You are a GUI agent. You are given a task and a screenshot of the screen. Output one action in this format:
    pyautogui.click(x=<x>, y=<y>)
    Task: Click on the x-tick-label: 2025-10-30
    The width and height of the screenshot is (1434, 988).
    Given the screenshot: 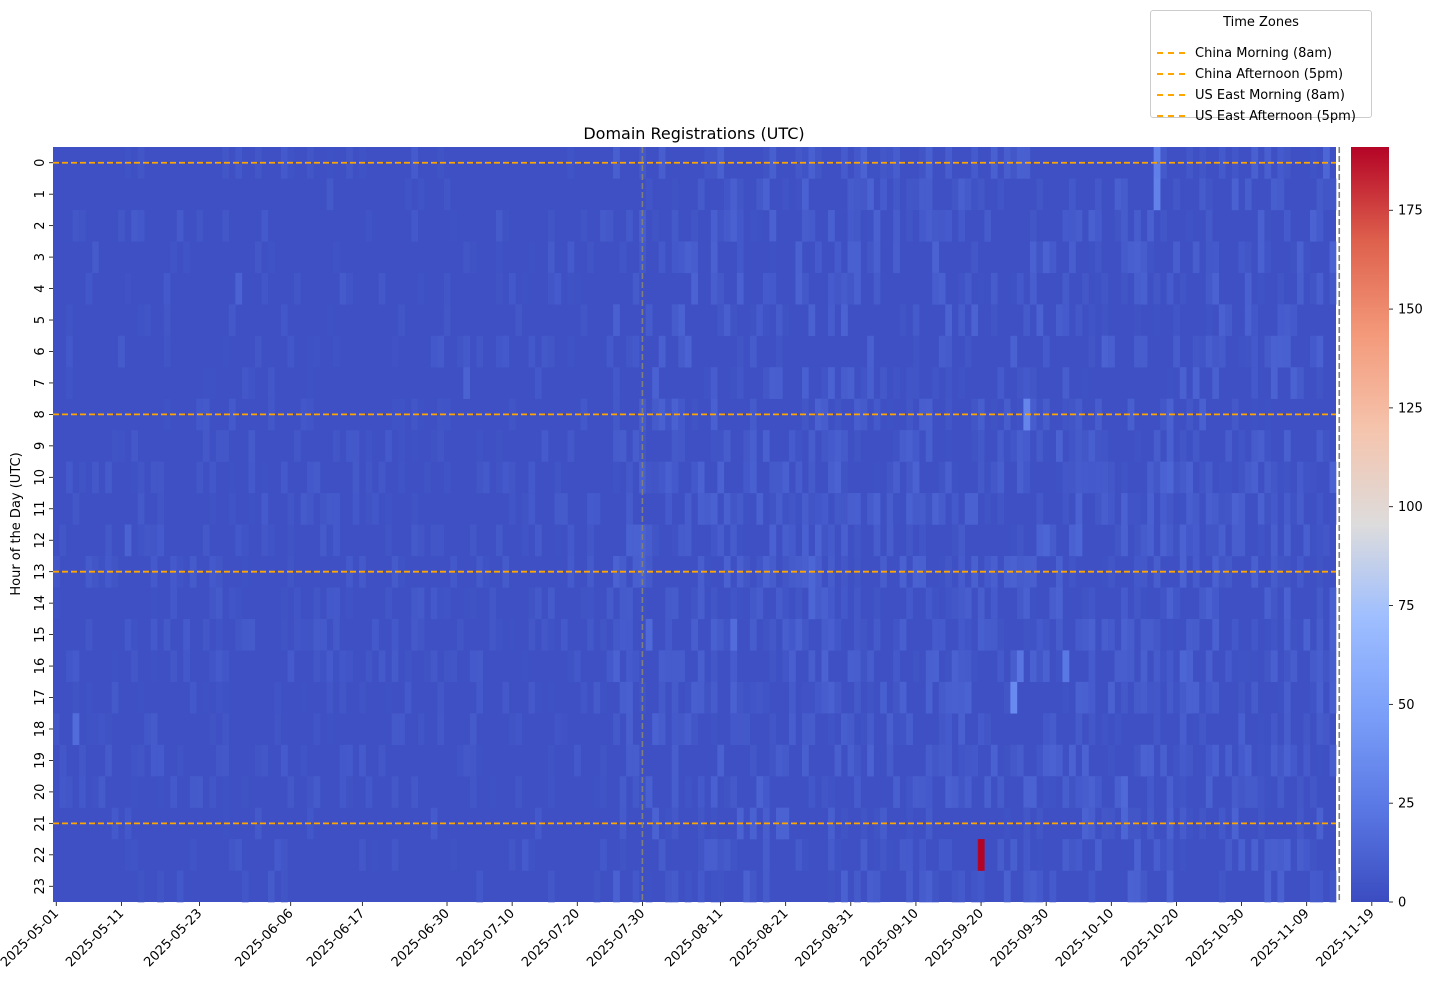 What is the action you would take?
    pyautogui.click(x=1215, y=938)
    